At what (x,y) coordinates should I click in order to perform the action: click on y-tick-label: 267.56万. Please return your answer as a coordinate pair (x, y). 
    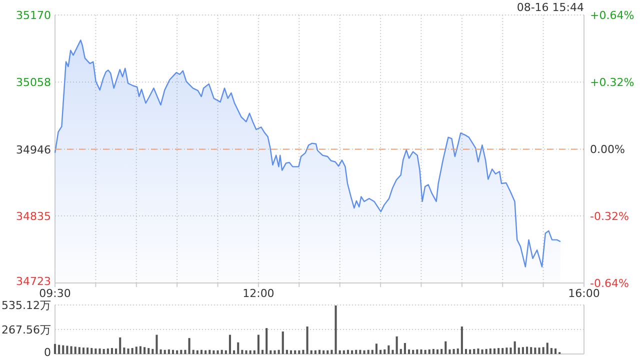
    Looking at the image, I should click on (26, 330).